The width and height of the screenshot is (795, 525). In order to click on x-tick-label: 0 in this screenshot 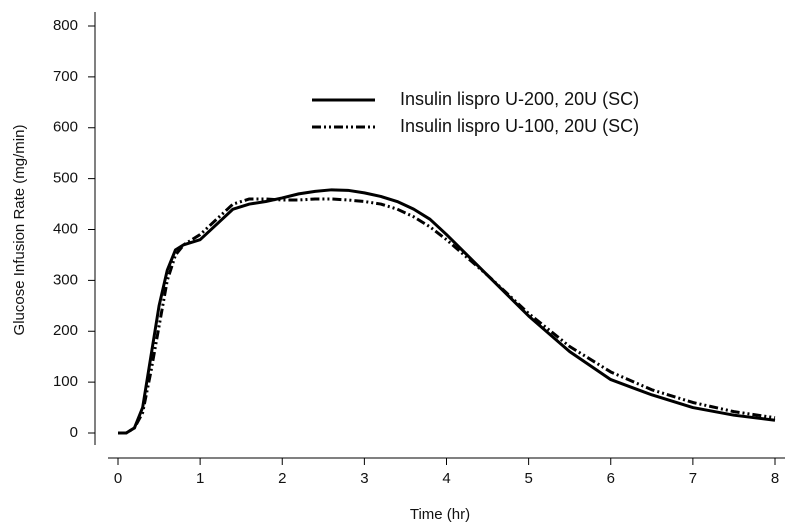, I will do `click(118, 478)`.